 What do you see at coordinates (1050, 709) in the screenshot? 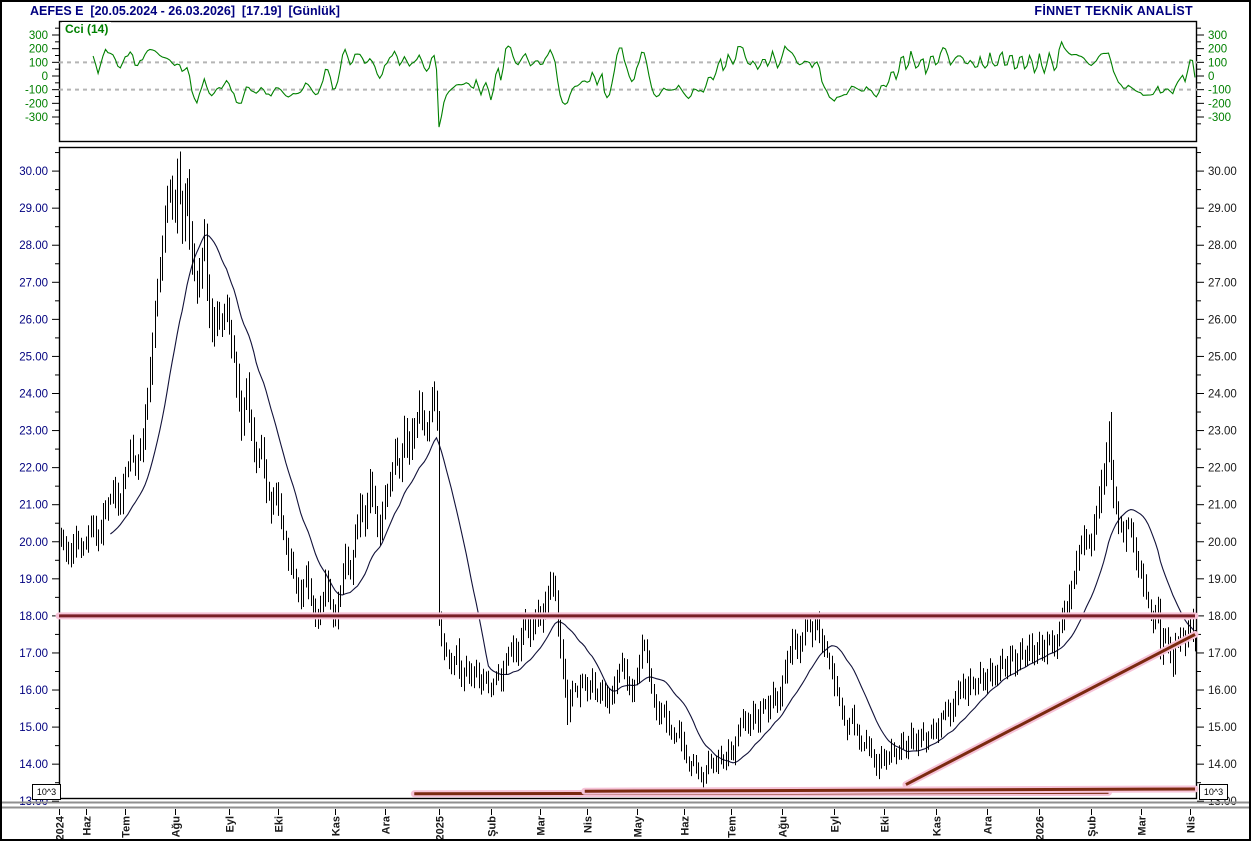
I see `trend-line-ascending-support` at bounding box center [1050, 709].